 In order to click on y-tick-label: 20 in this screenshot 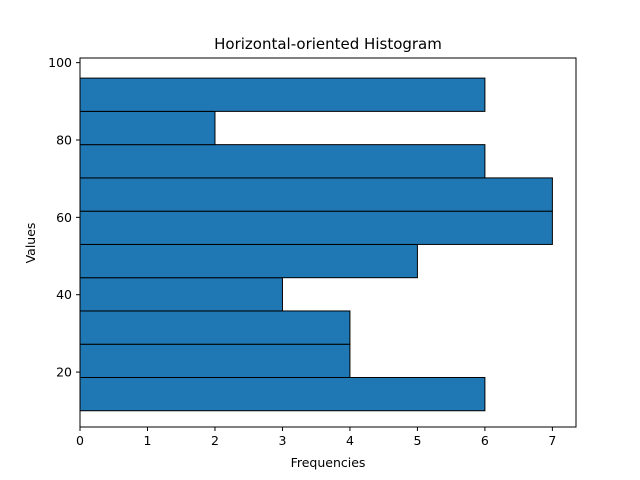, I will do `click(64, 372)`.